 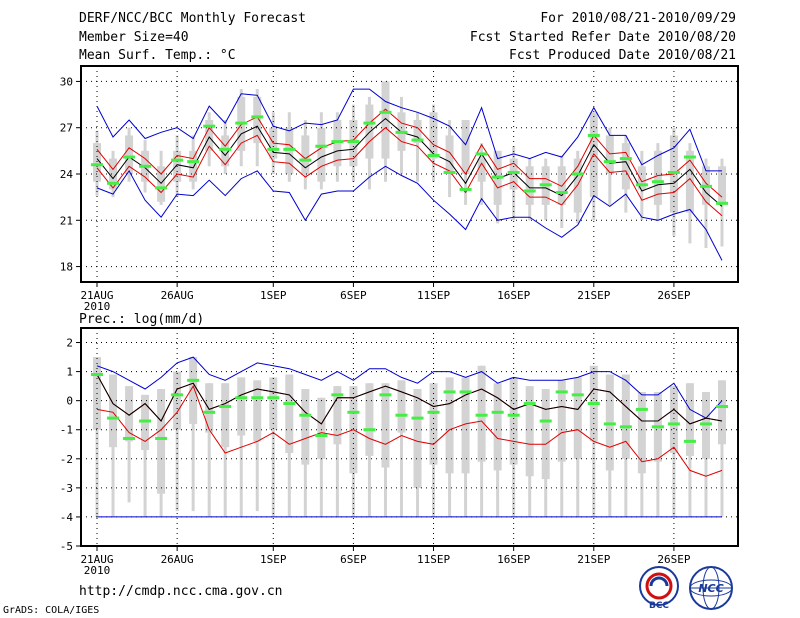 What do you see at coordinates (409, 162) in the screenshot?
I see `temp-mean-line` at bounding box center [409, 162].